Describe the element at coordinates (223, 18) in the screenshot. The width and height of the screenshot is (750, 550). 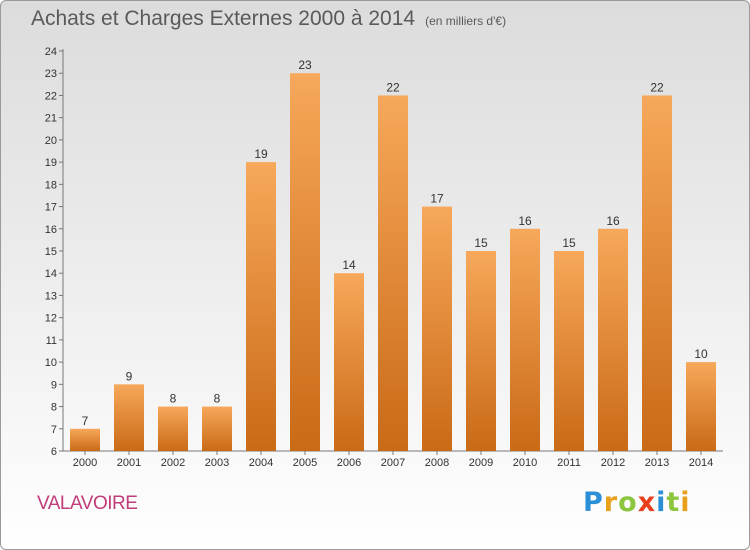
I see `chart-title-text: Achats et Charges Externes 2000 à 2014` at that location.